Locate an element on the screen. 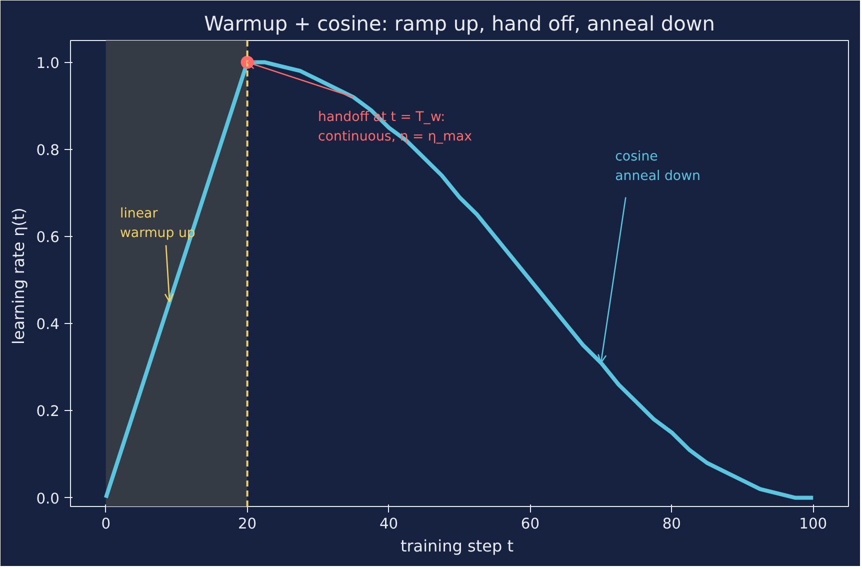 The width and height of the screenshot is (862, 569). x-tick-label: 20 is located at coordinates (247, 524).